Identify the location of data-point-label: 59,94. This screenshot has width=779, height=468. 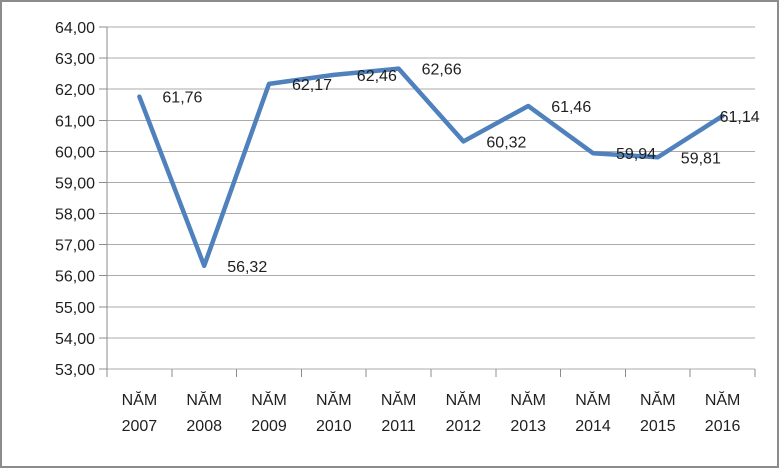
(636, 154).